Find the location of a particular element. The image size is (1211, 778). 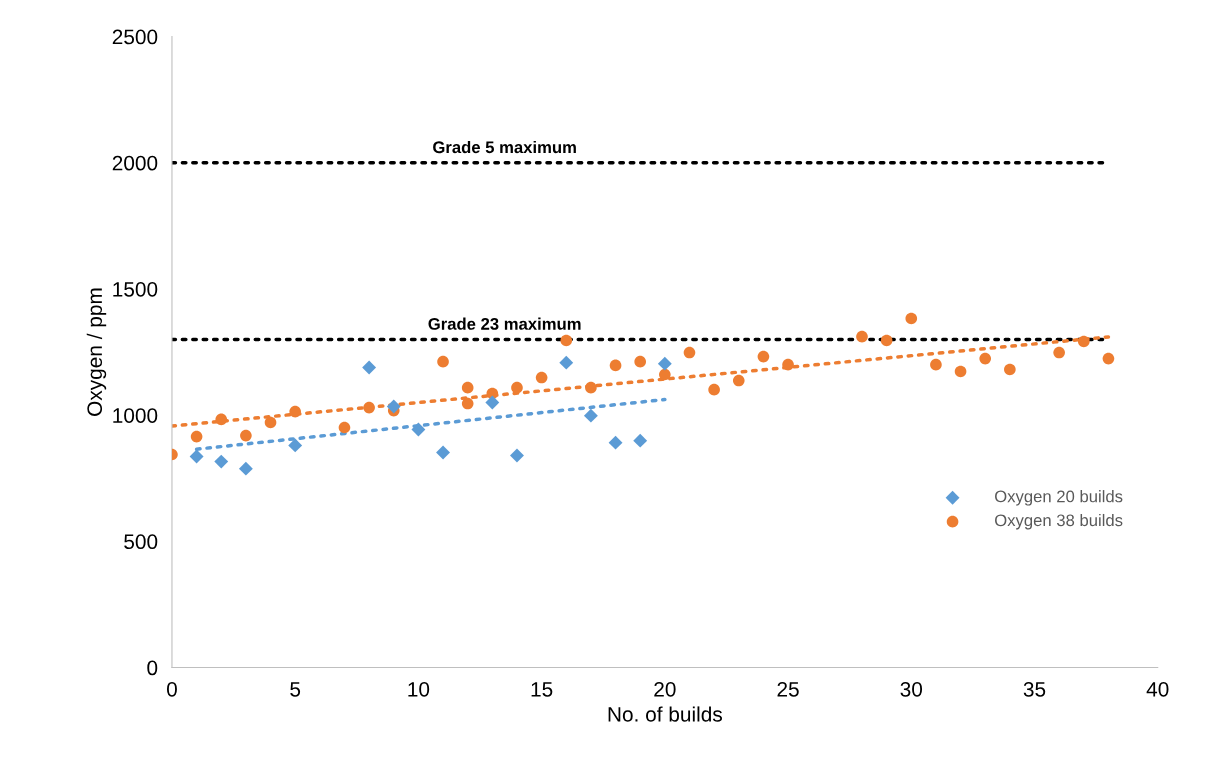

x-tick-label: 0 is located at coordinates (171, 689).